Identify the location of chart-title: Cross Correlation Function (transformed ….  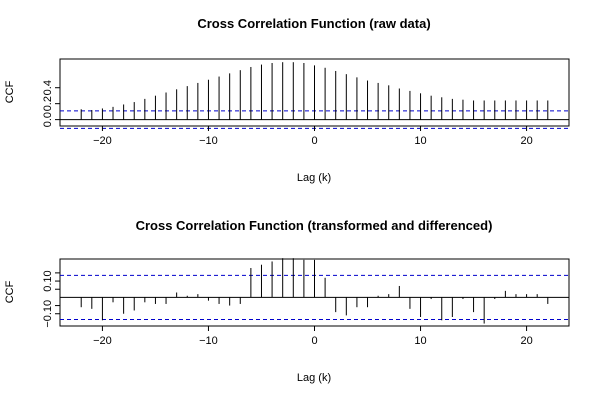
(314, 225).